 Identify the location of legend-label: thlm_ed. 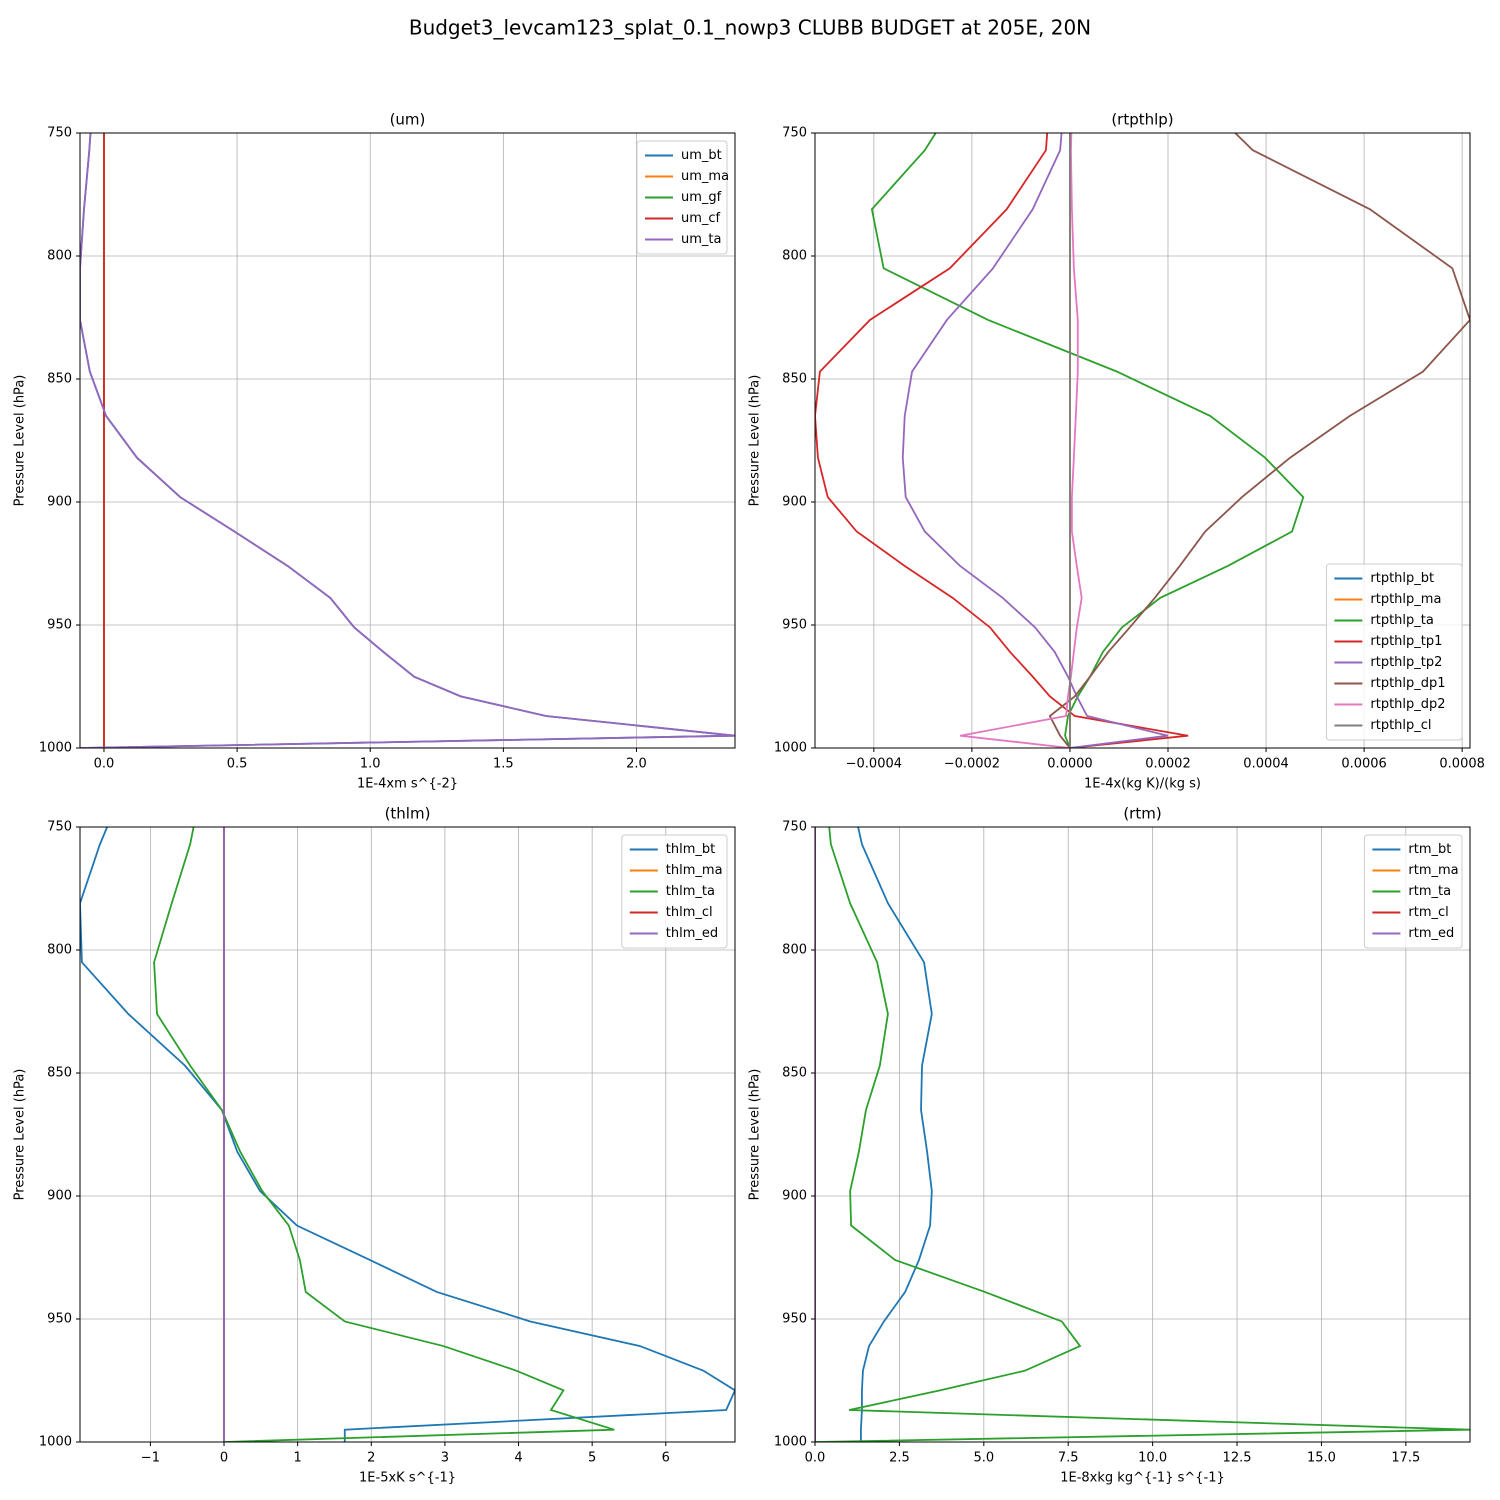
(692, 933).